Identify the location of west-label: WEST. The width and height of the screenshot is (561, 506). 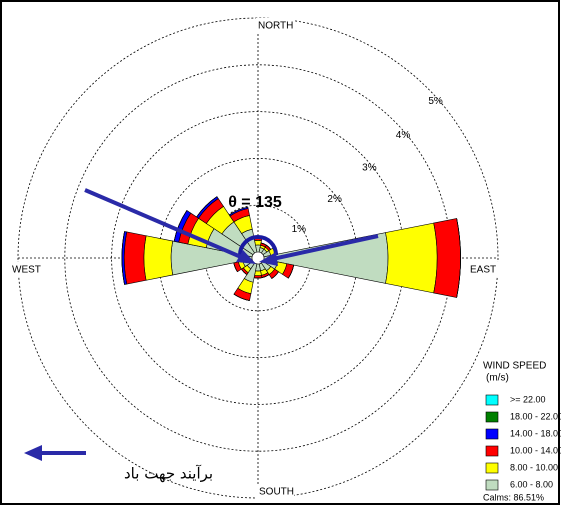
(26, 270).